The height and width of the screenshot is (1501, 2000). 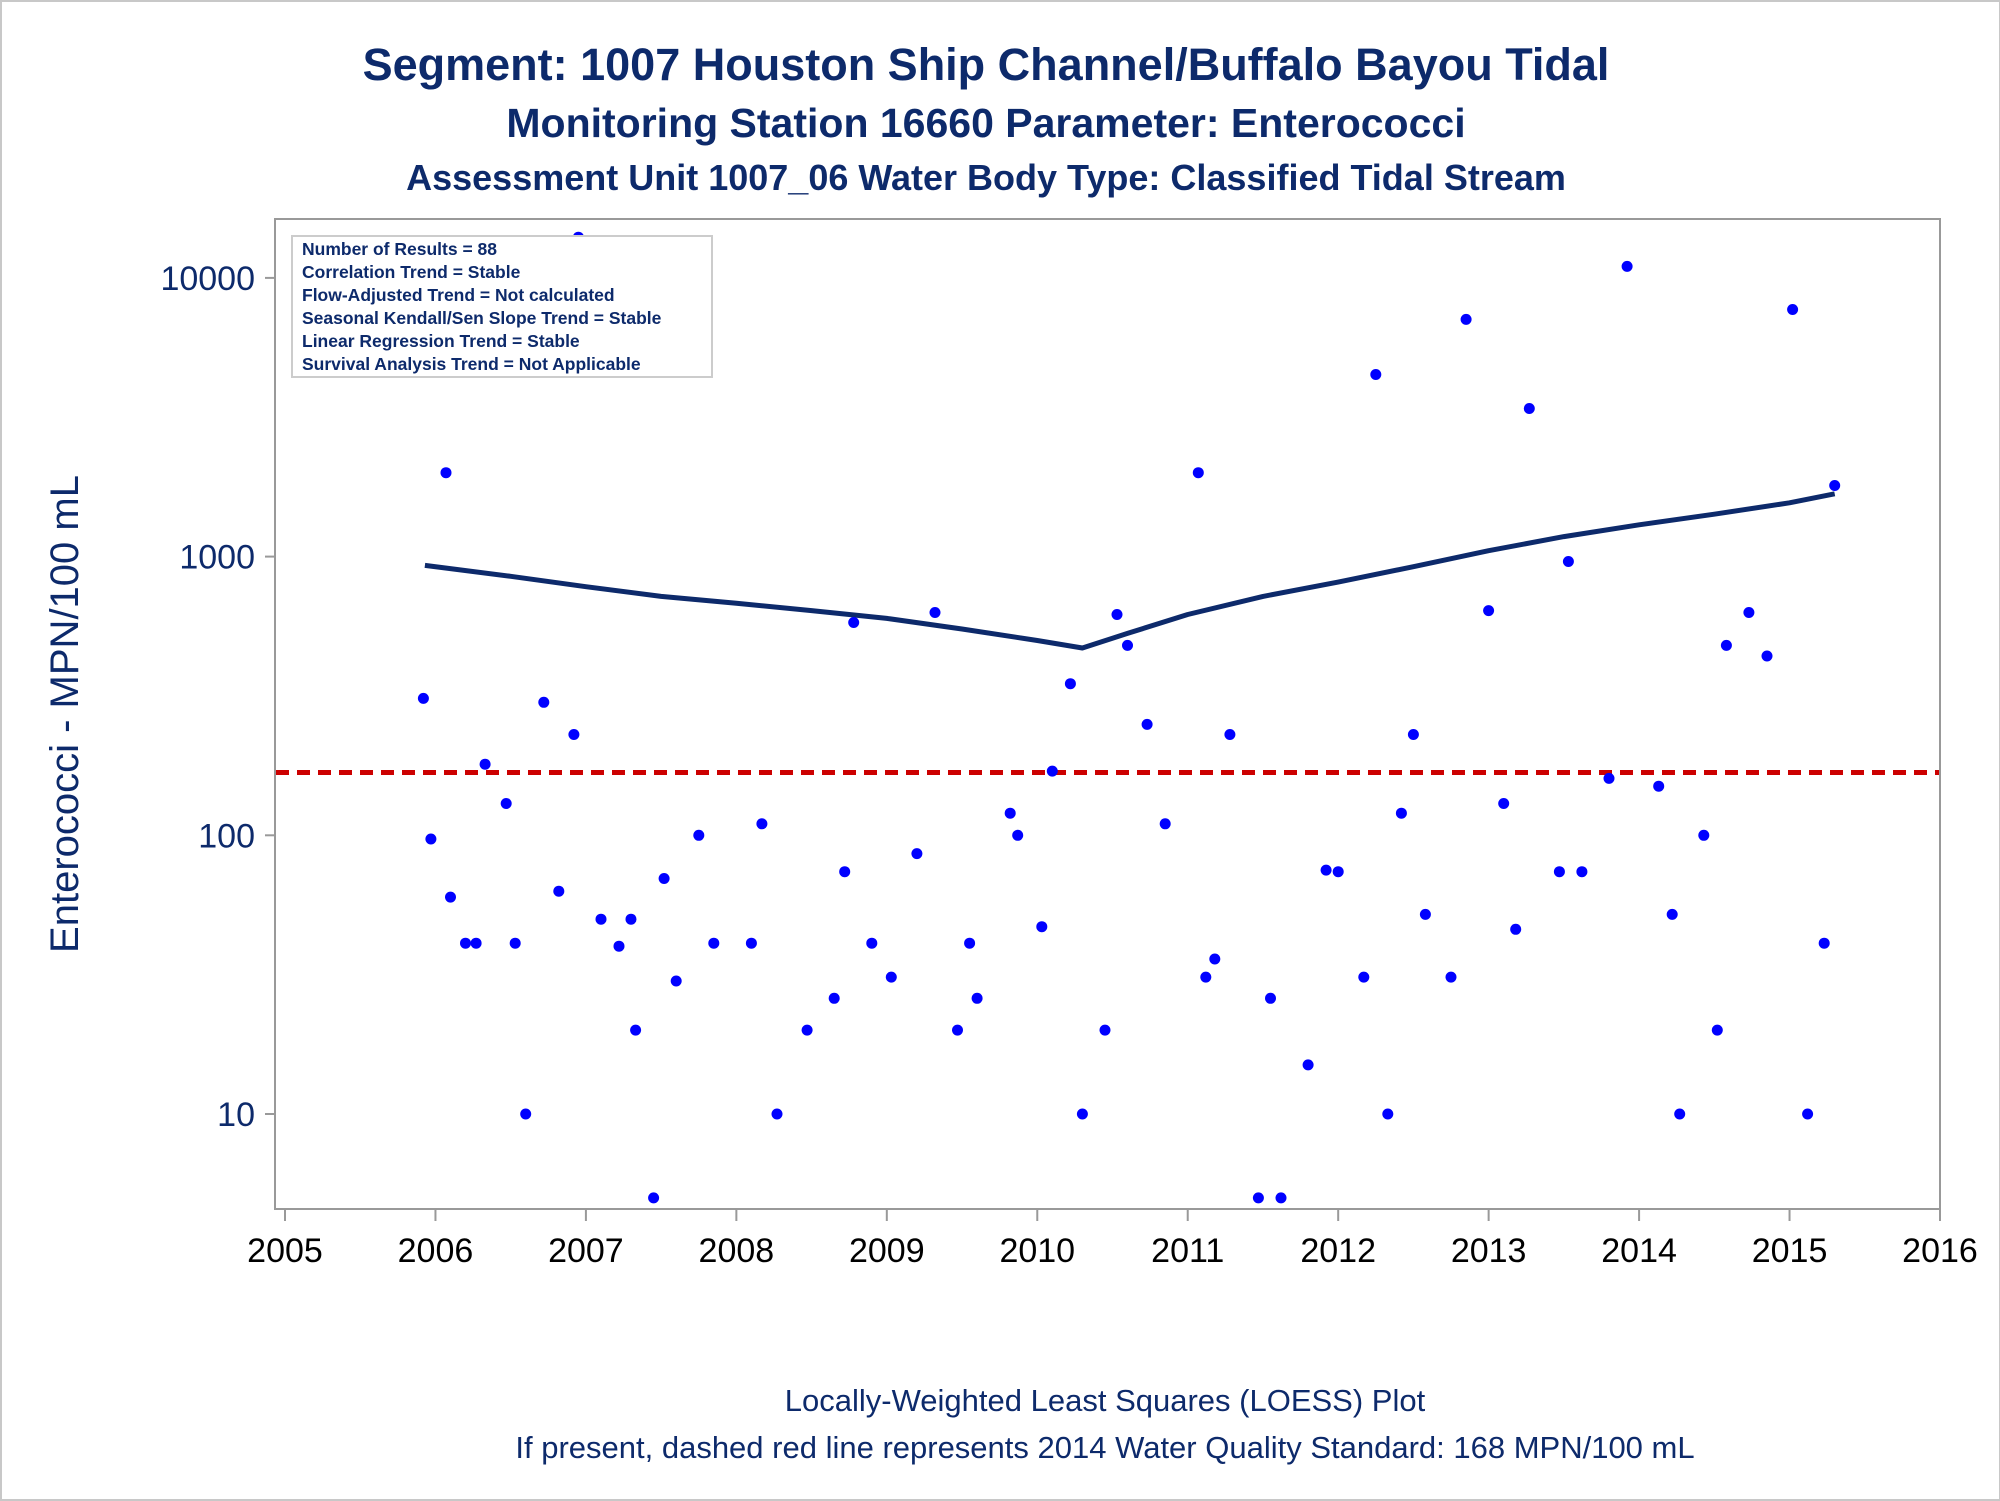 What do you see at coordinates (737, 1251) in the screenshot?
I see `x-tick-label: 2008` at bounding box center [737, 1251].